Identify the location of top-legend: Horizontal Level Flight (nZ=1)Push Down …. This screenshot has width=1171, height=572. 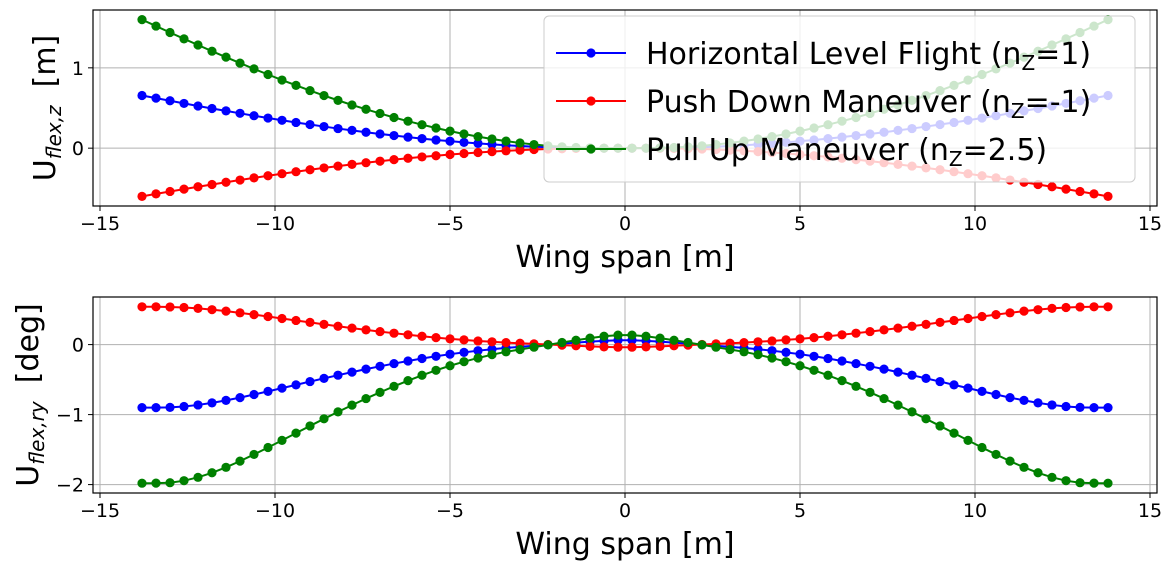
(839, 99).